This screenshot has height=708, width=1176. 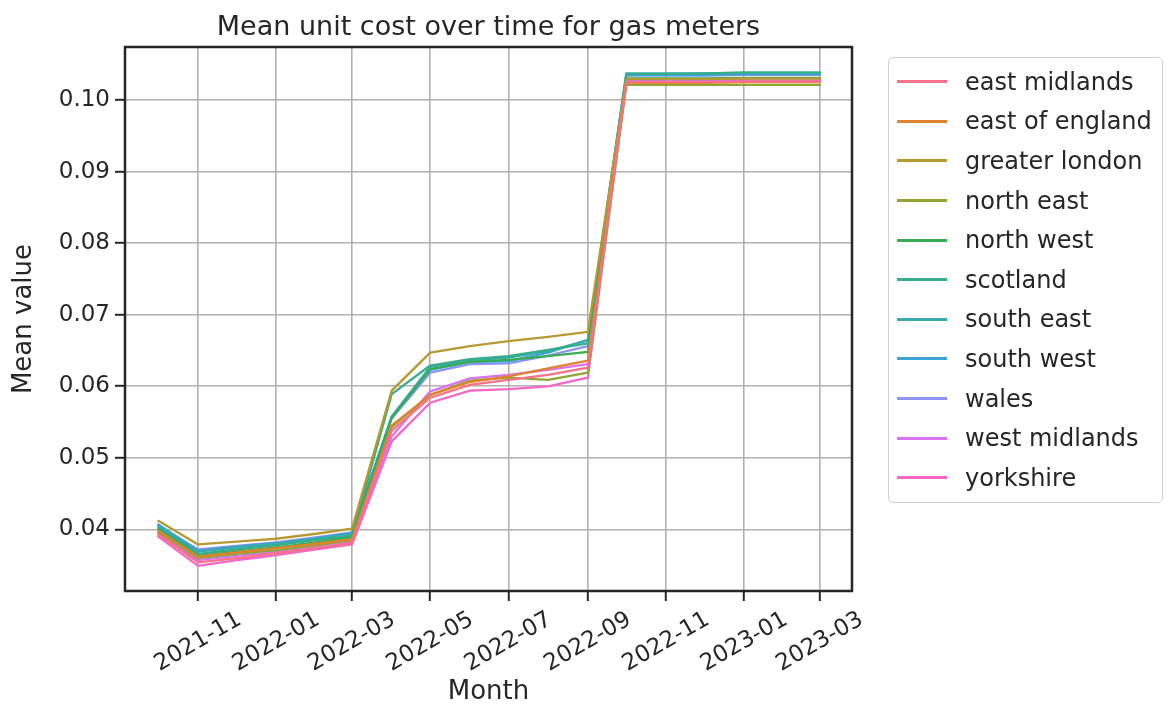 I want to click on legend-label: east of england, so click(x=1058, y=121).